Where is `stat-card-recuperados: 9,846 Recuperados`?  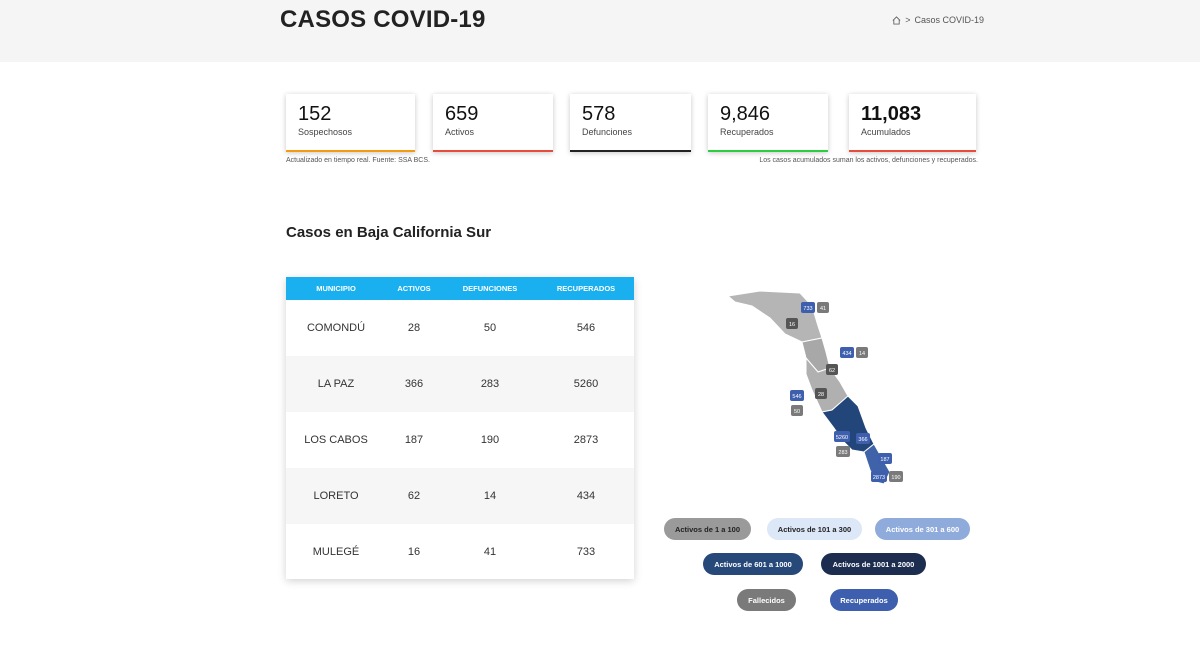 stat-card-recuperados: 9,846 Recuperados is located at coordinates (768, 123).